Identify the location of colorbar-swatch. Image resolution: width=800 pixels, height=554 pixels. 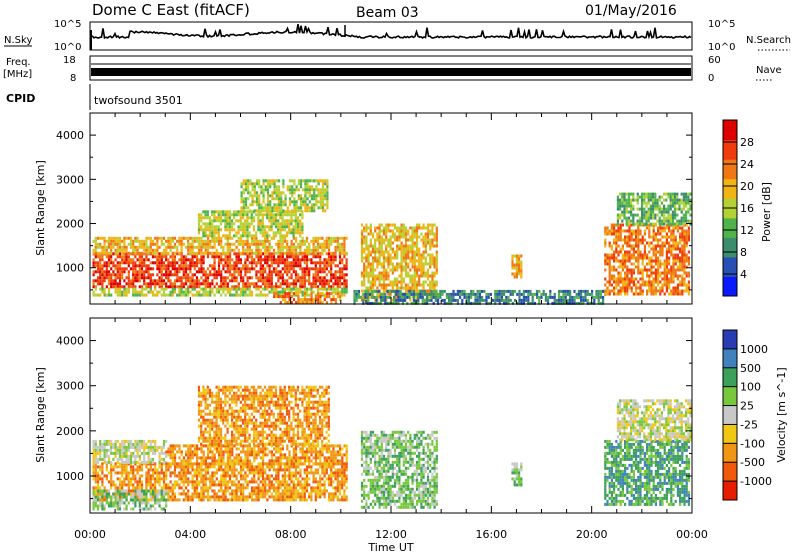
(730, 188).